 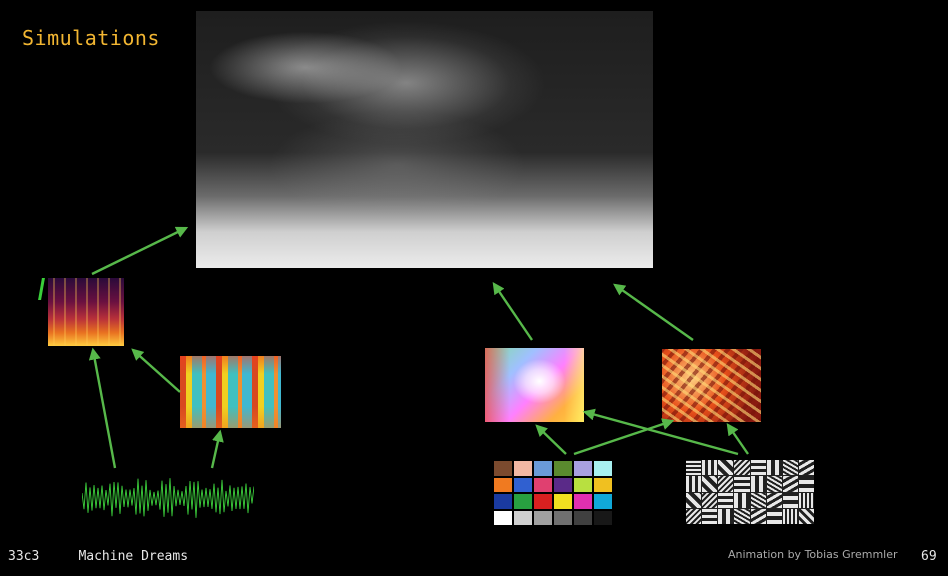 I want to click on arrow-spectrogram-to-render, so click(x=140, y=251).